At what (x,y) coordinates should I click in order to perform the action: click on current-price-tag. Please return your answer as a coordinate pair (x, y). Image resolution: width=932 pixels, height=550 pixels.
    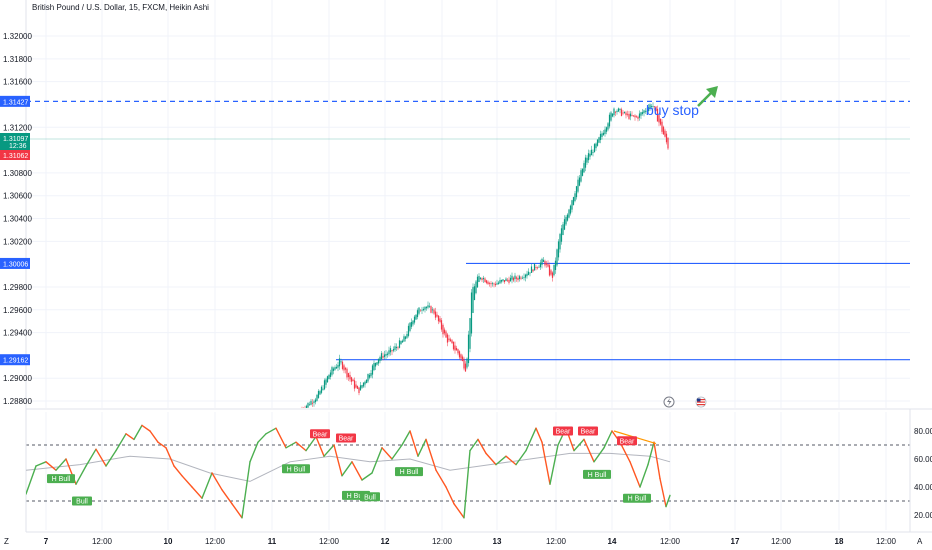
    Looking at the image, I should click on (15, 141).